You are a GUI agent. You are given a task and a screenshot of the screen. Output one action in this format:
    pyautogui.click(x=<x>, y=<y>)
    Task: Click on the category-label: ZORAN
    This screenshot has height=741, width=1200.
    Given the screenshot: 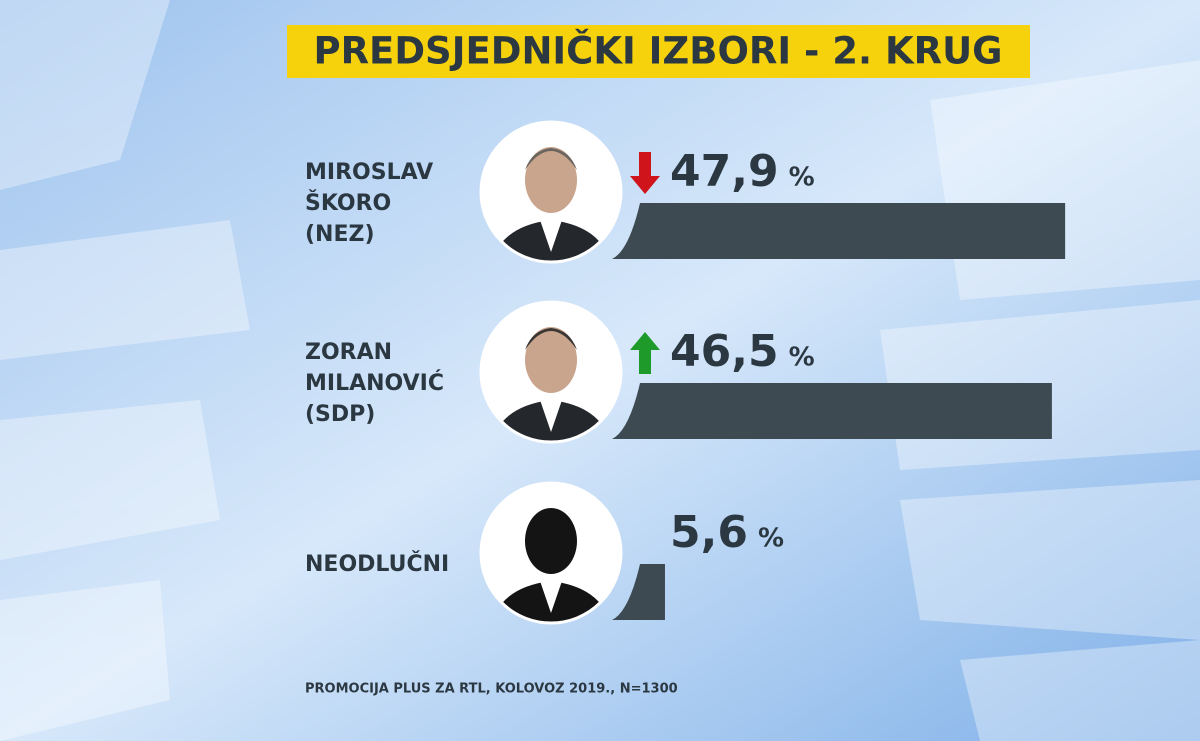 What is the action you would take?
    pyautogui.click(x=348, y=352)
    